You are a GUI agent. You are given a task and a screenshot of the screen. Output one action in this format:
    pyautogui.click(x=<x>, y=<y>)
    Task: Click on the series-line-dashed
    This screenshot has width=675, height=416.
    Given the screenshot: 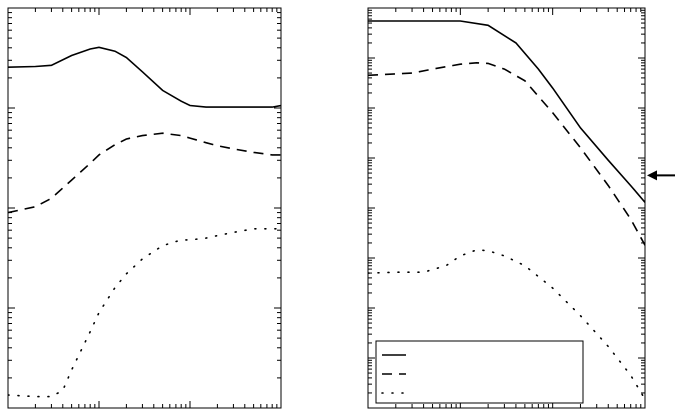 What is the action you would take?
    pyautogui.click(x=144, y=173)
    